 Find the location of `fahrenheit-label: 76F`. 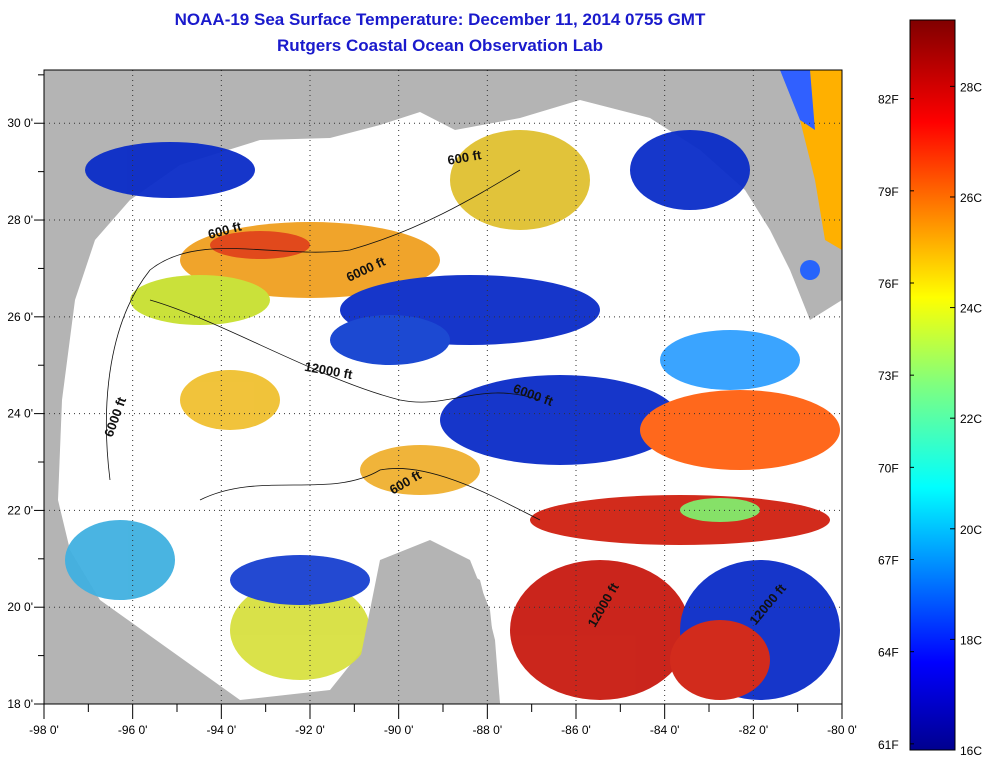

fahrenheit-label: 76F is located at coordinates (888, 284).